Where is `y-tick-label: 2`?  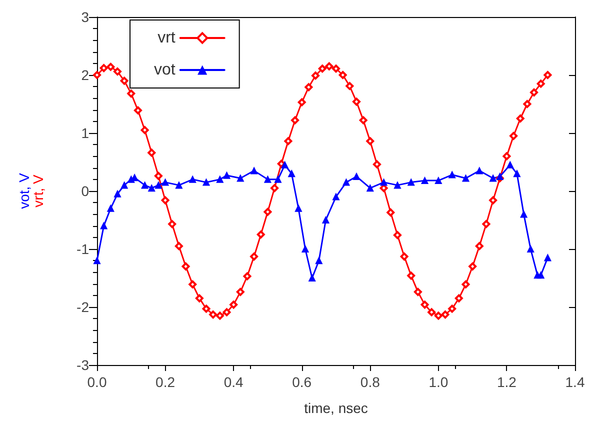
y-tick-label: 2 is located at coordinates (85, 75).